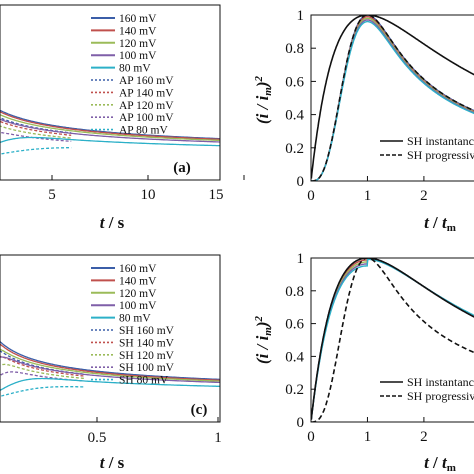 This screenshot has height=474, width=474. Describe the element at coordinates (424, 437) in the screenshot. I see `panel-d-xtick-2: 2` at that location.